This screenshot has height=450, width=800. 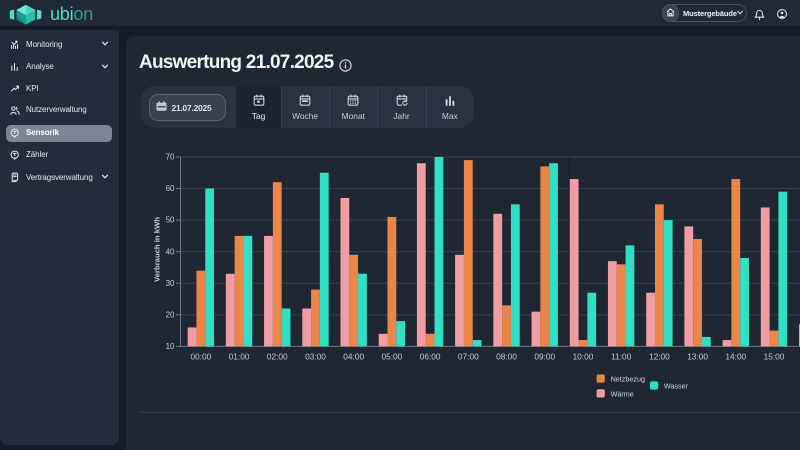 What do you see at coordinates (170, 220) in the screenshot?
I see `svg-text: 50` at bounding box center [170, 220].